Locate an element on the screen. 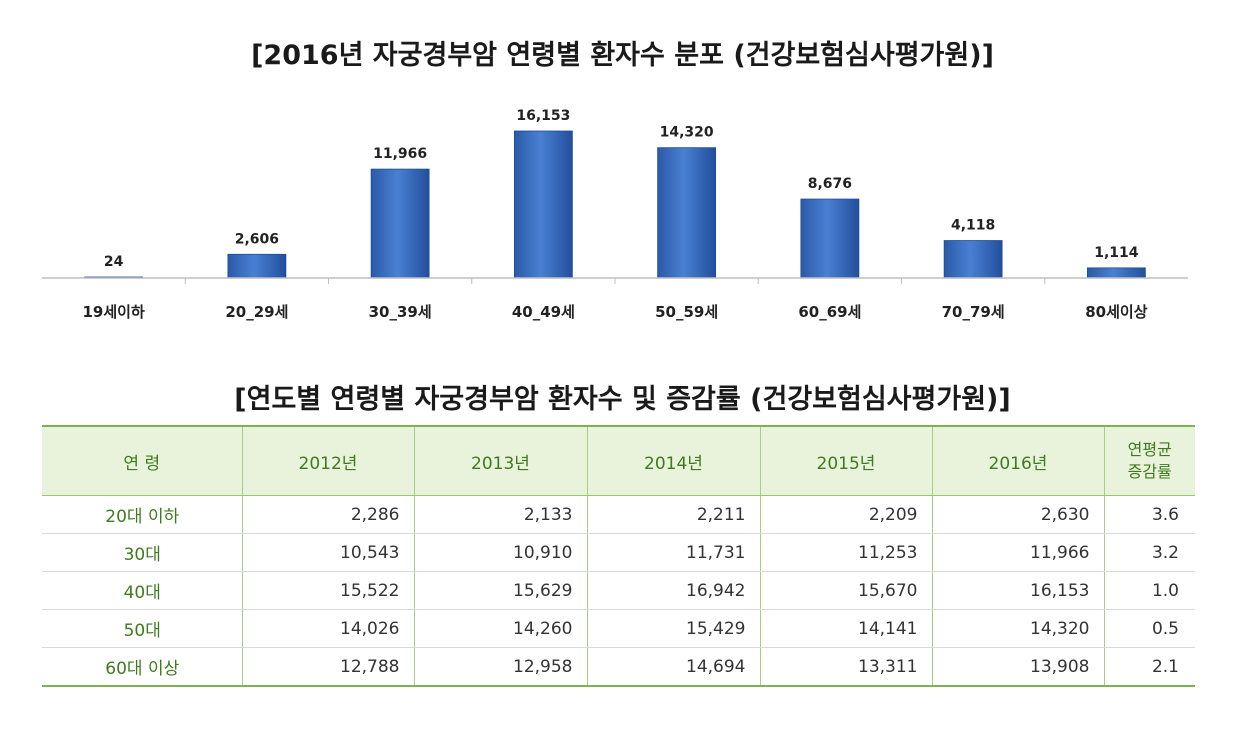 This screenshot has height=733, width=1245. cell-value: 2,209 is located at coordinates (845, 514).